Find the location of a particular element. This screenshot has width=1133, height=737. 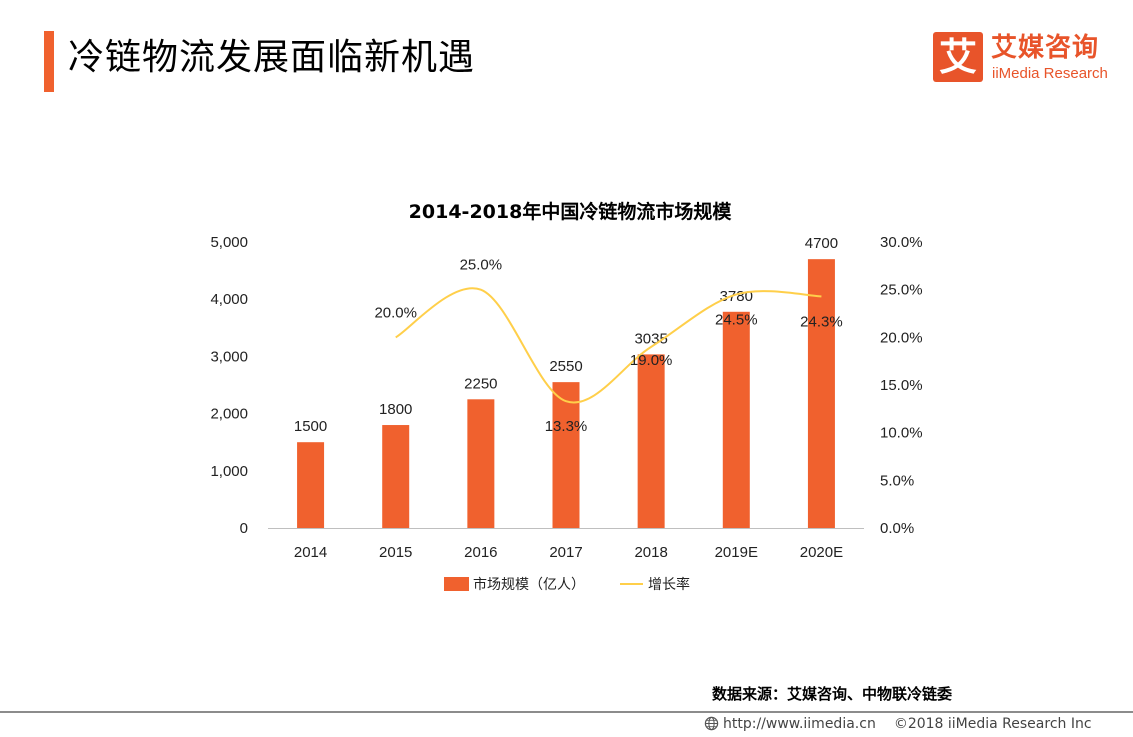

legend-line-label: 增长率 is located at coordinates (669, 584).